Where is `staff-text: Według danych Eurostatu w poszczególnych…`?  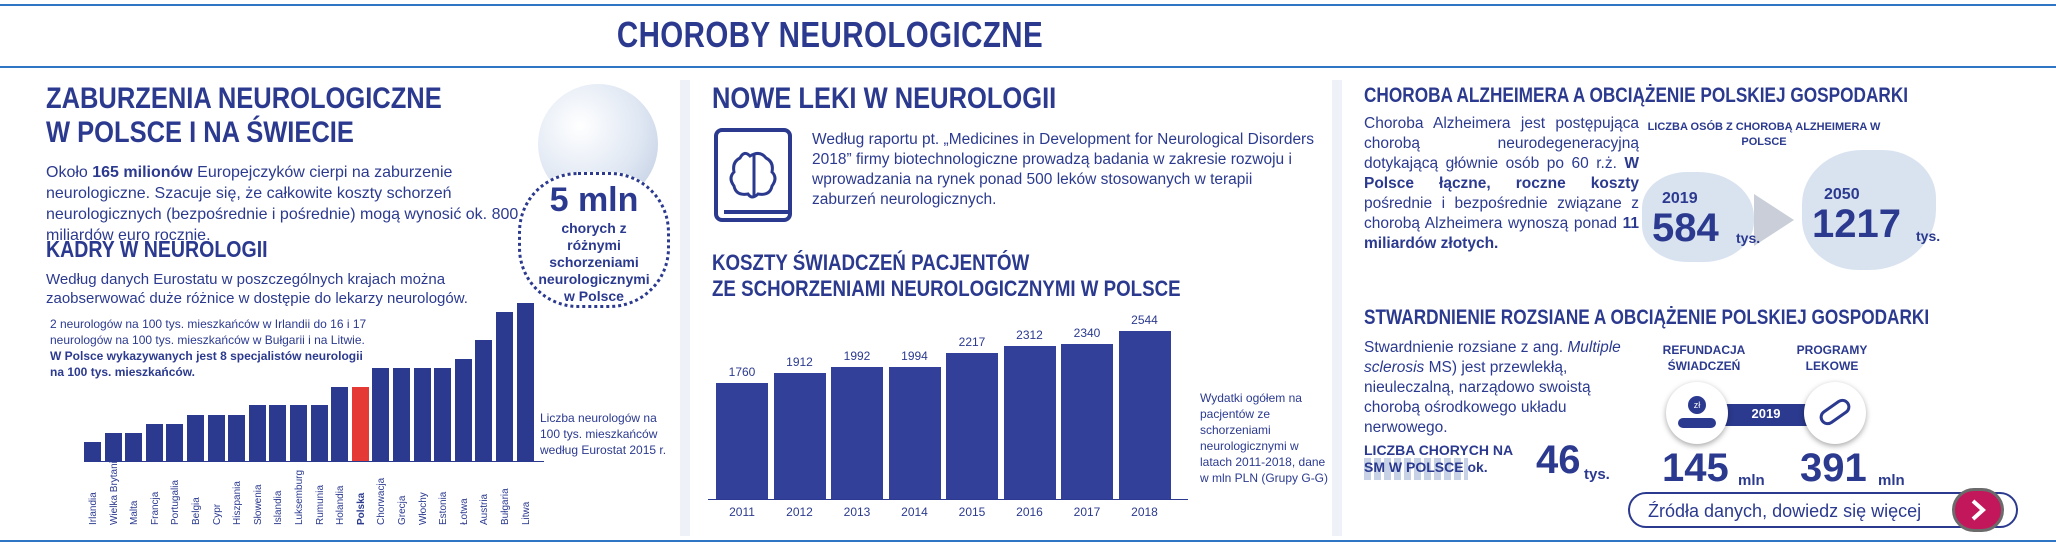 staff-text: Według danych Eurostatu w poszczególnych… is located at coordinates (257, 289).